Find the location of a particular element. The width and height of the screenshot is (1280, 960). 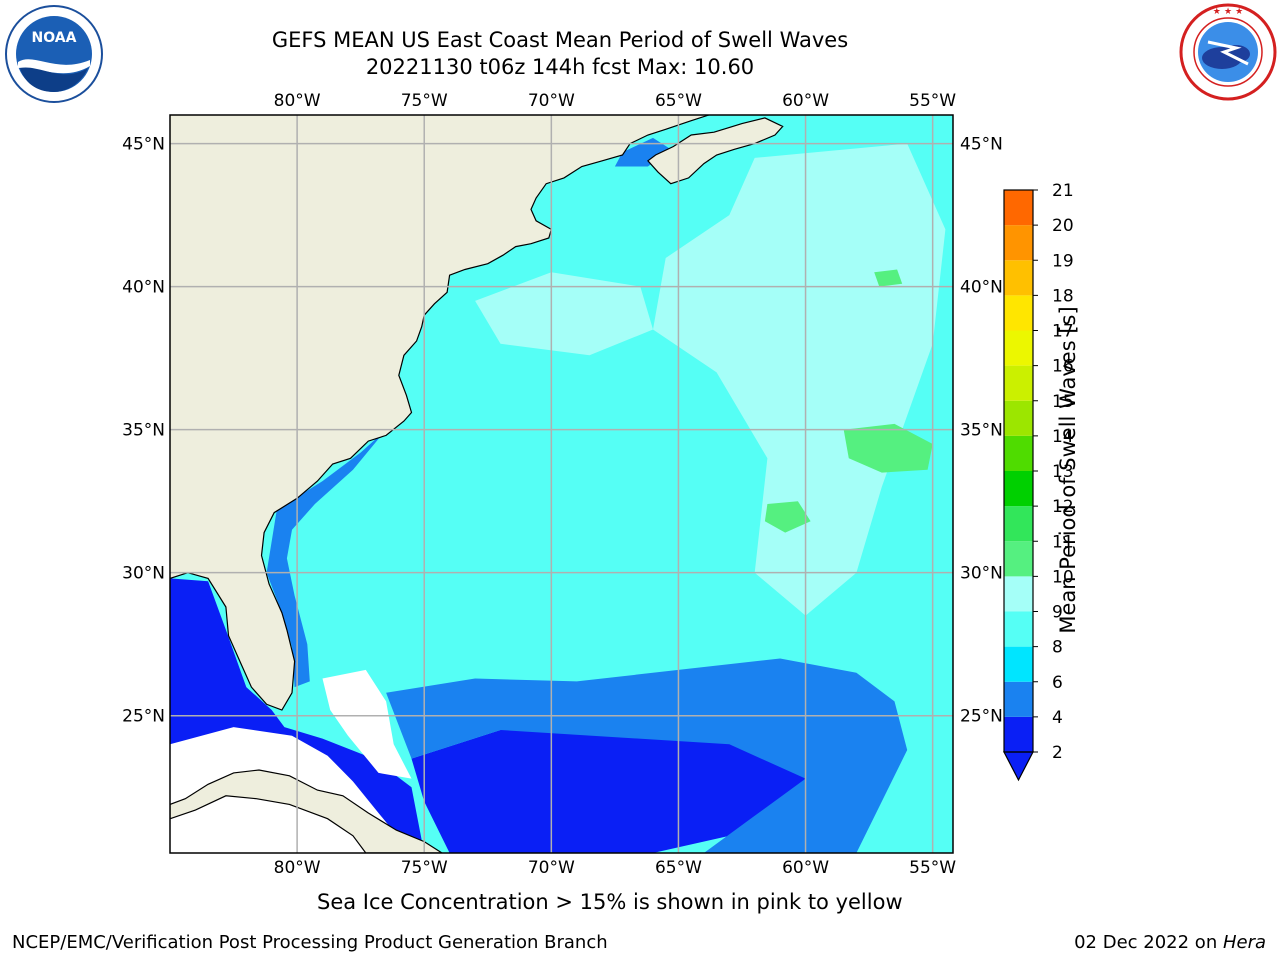

lat-tick-label-left: 30°N is located at coordinates (143, 574).